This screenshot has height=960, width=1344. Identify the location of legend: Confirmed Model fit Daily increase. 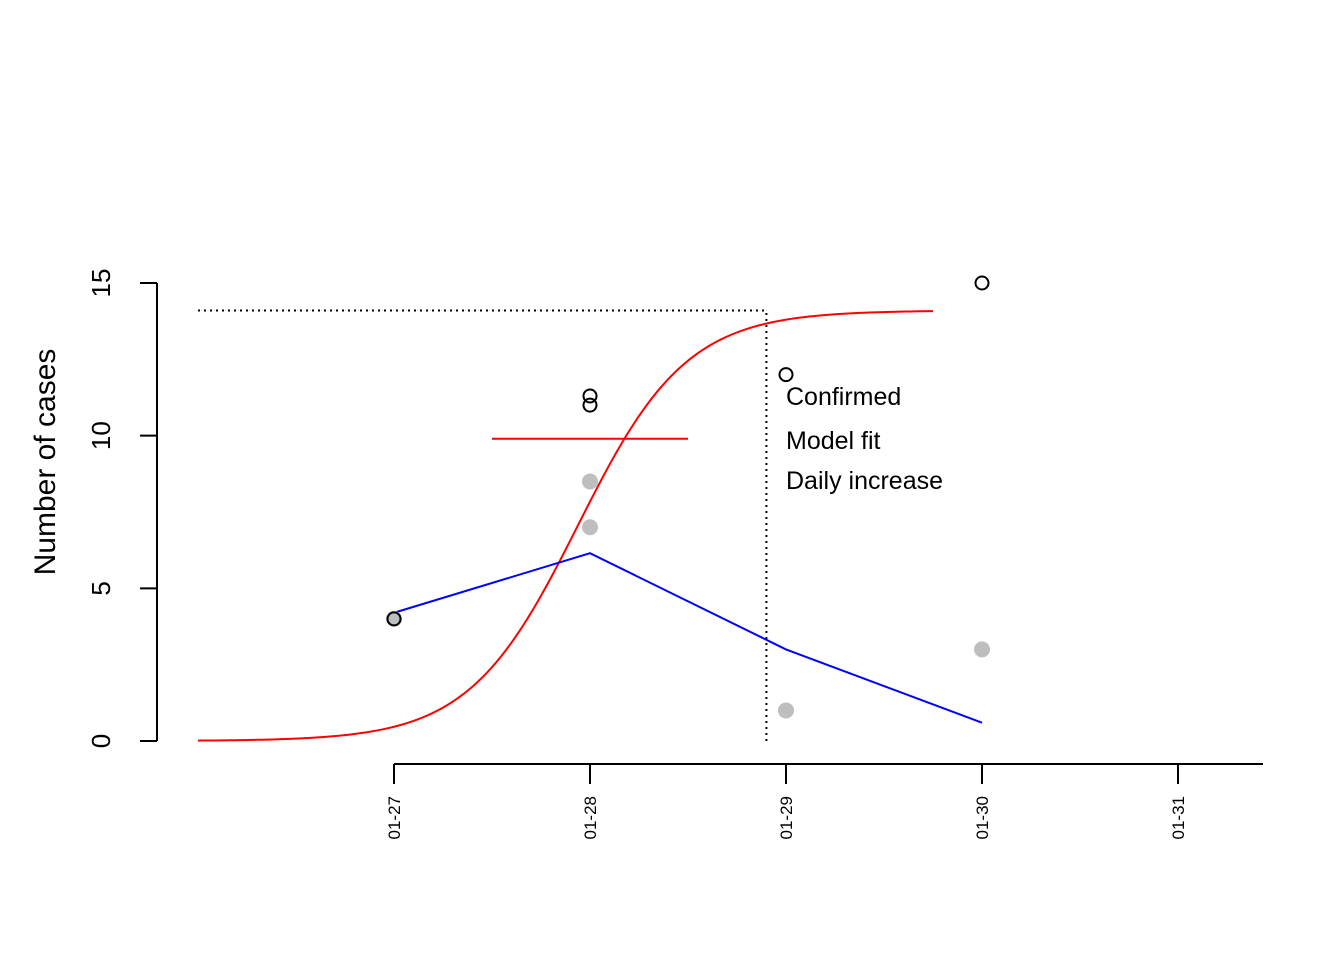
(864, 439).